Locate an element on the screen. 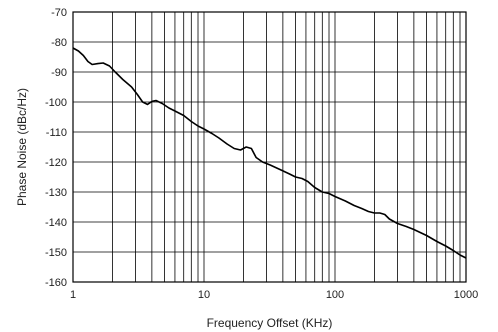 The height and width of the screenshot is (332, 498). y-tick-label: -150 is located at coordinates (56, 253).